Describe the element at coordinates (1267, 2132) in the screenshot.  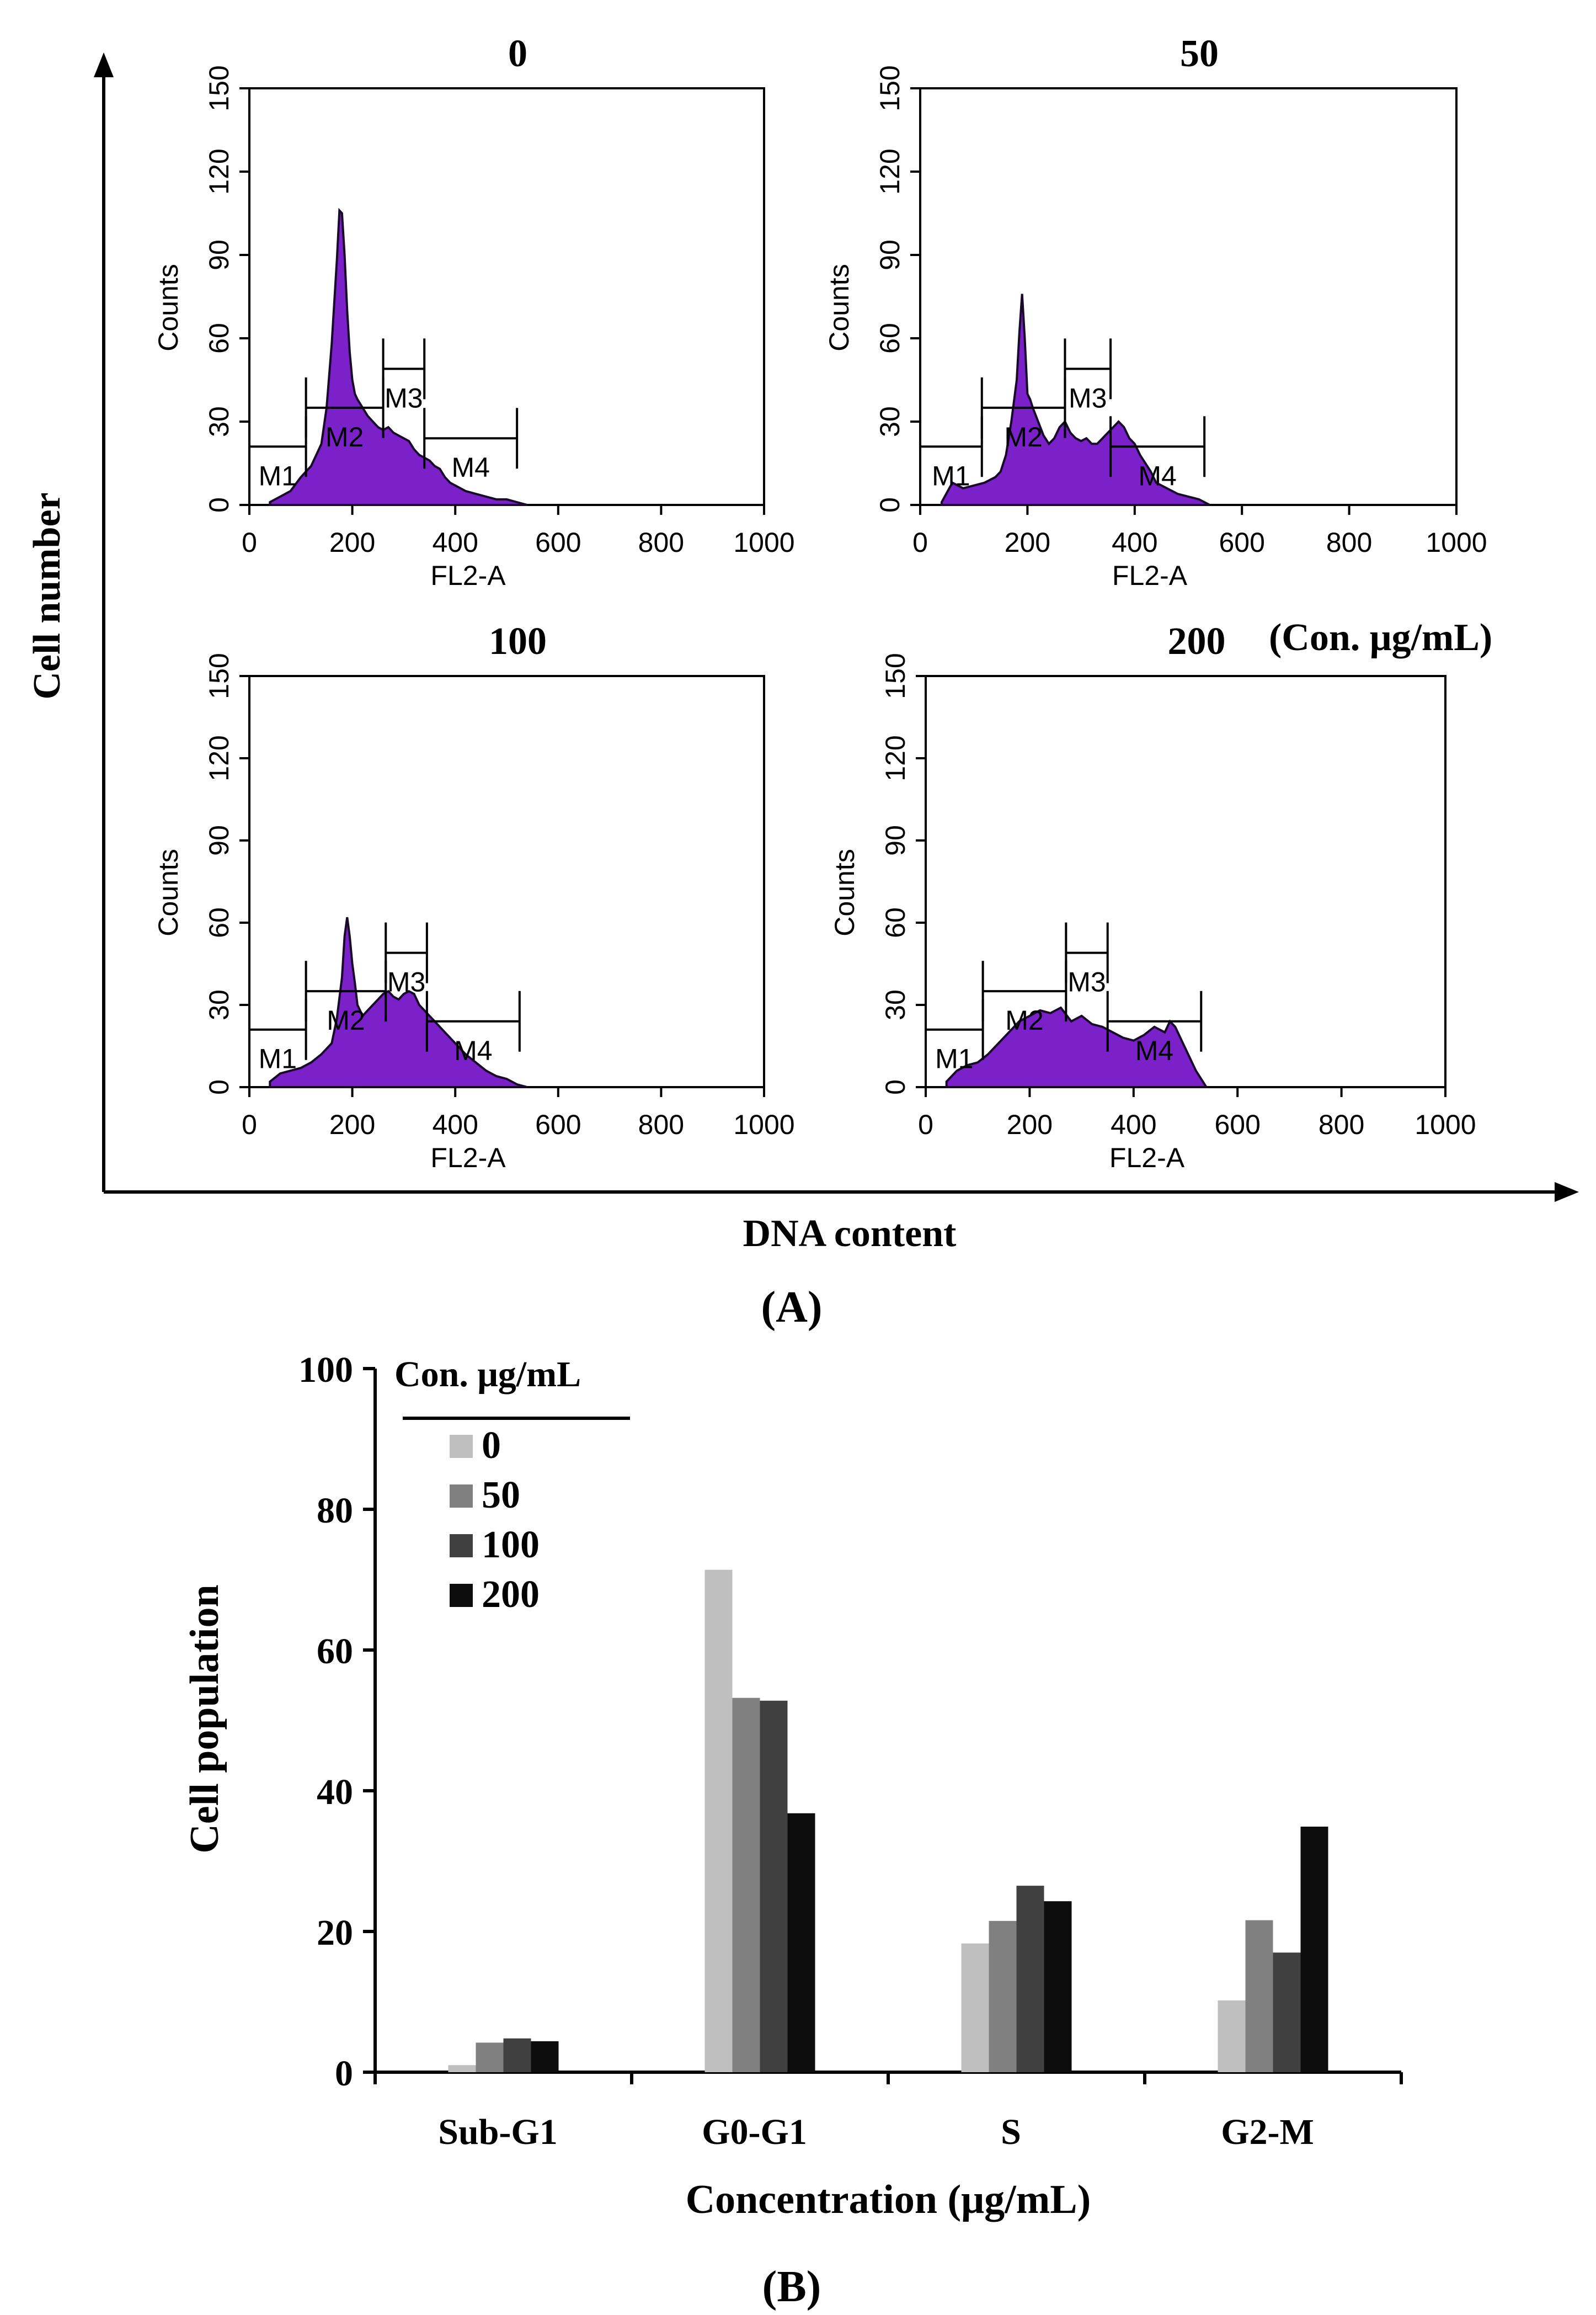
I see `bar-category-label: G2-M` at that location.